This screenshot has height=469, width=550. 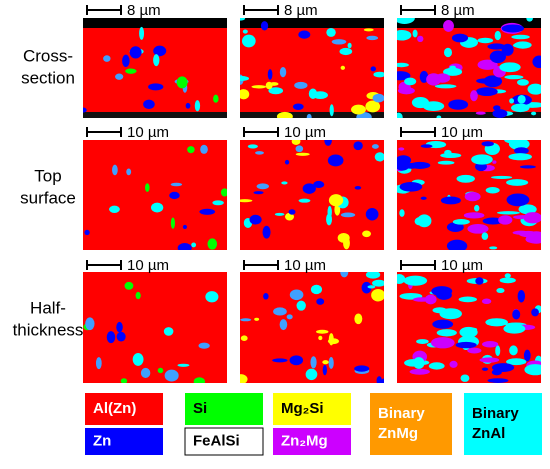 I want to click on legend-label: Al(Zn), so click(x=114, y=408).